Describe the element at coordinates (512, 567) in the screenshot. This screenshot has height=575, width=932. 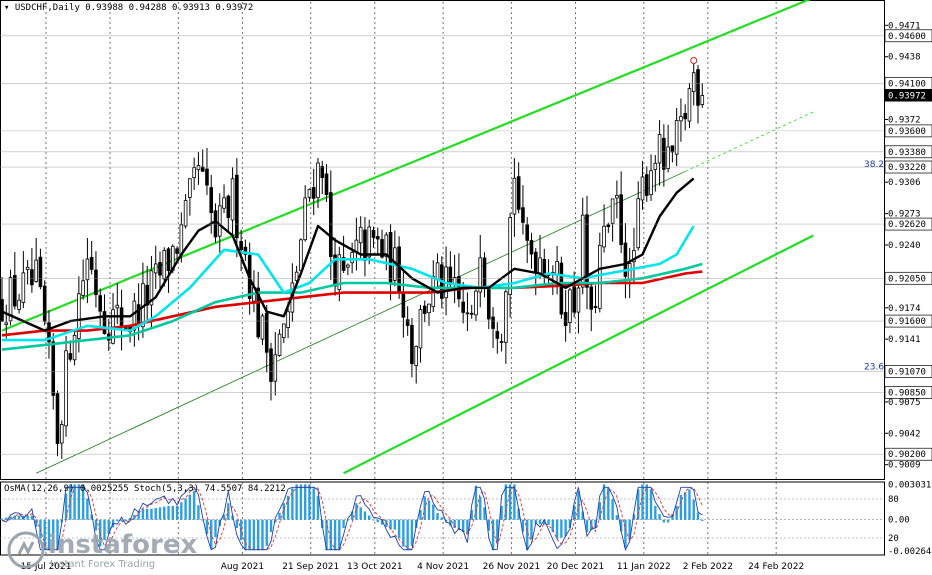
I see `time-tick-label: 26 Nov 2021` at that location.